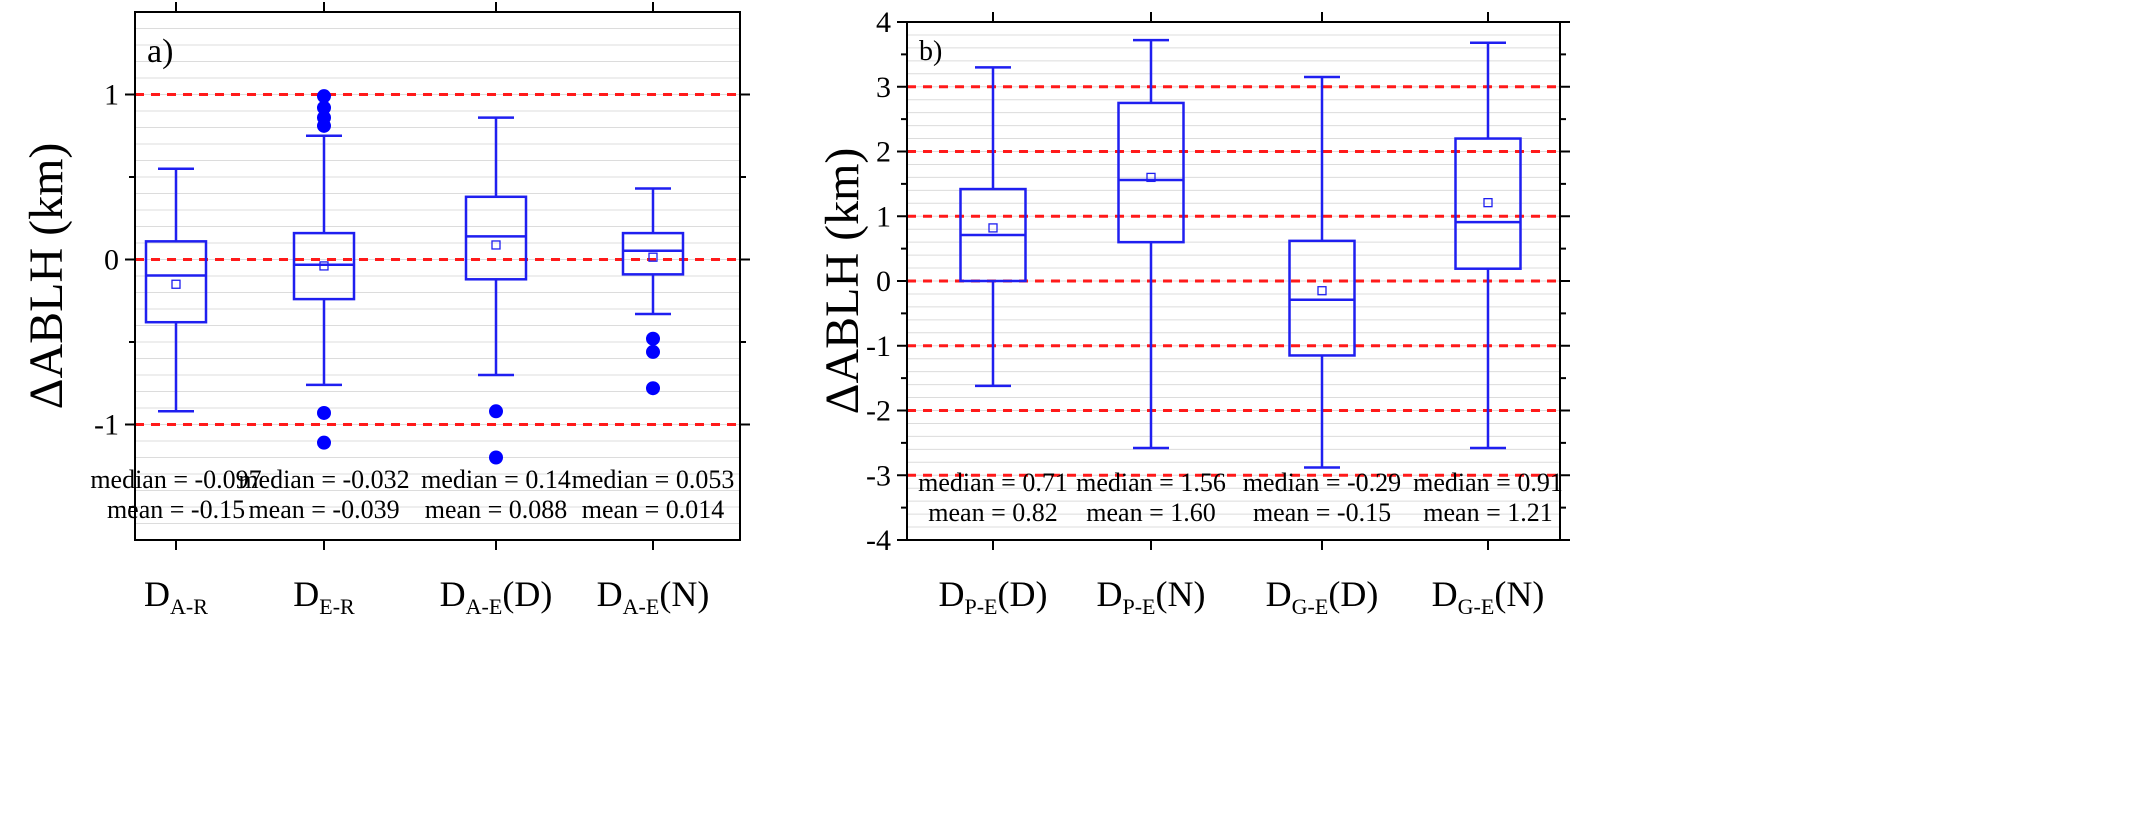  I want to click on y-tick-label: -4, so click(878, 540).